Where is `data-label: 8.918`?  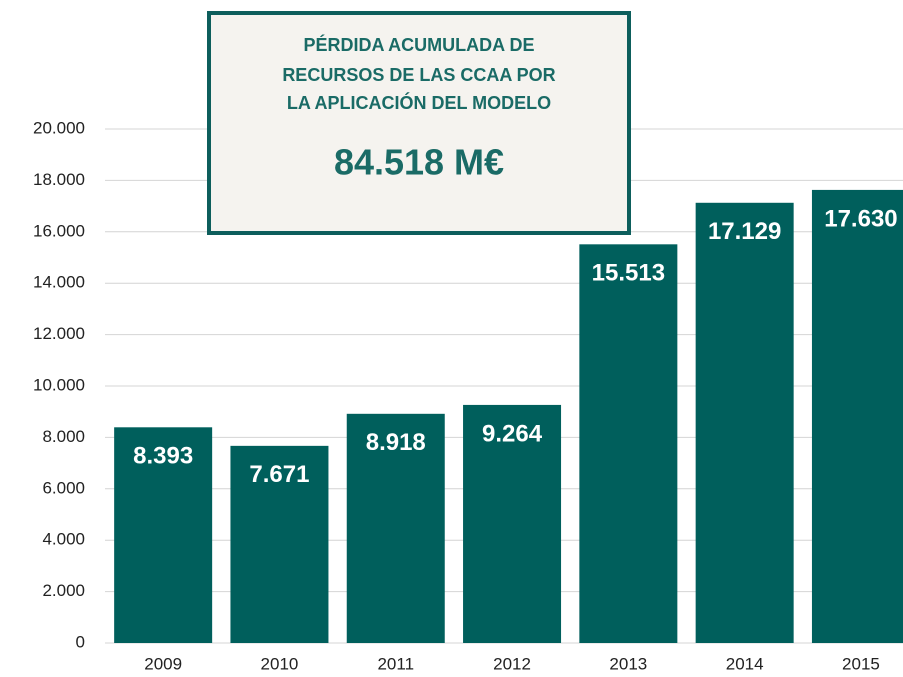
data-label: 8.918 is located at coordinates (396, 442).